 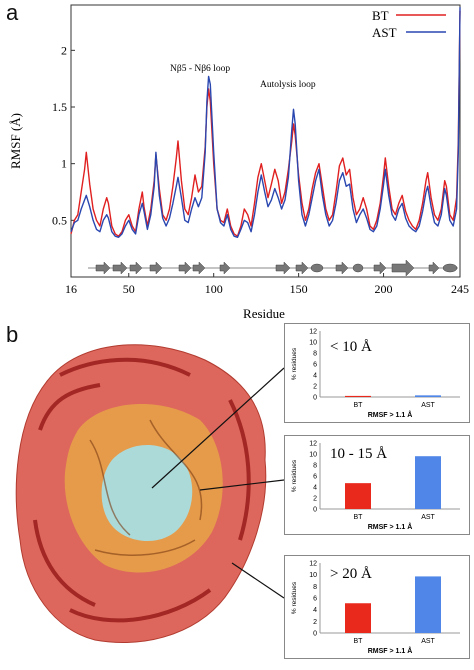 What do you see at coordinates (242, 485) in the screenshot?
I see `pointer-line-middle` at bounding box center [242, 485].